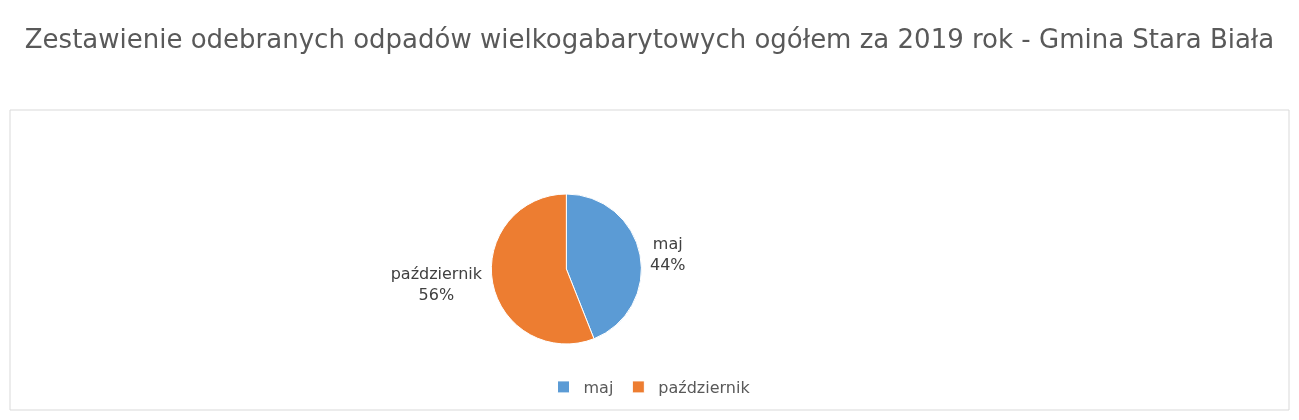 The height and width of the screenshot is (420, 1299). Describe the element at coordinates (436, 294) in the screenshot. I see `data-label: 56%` at that location.